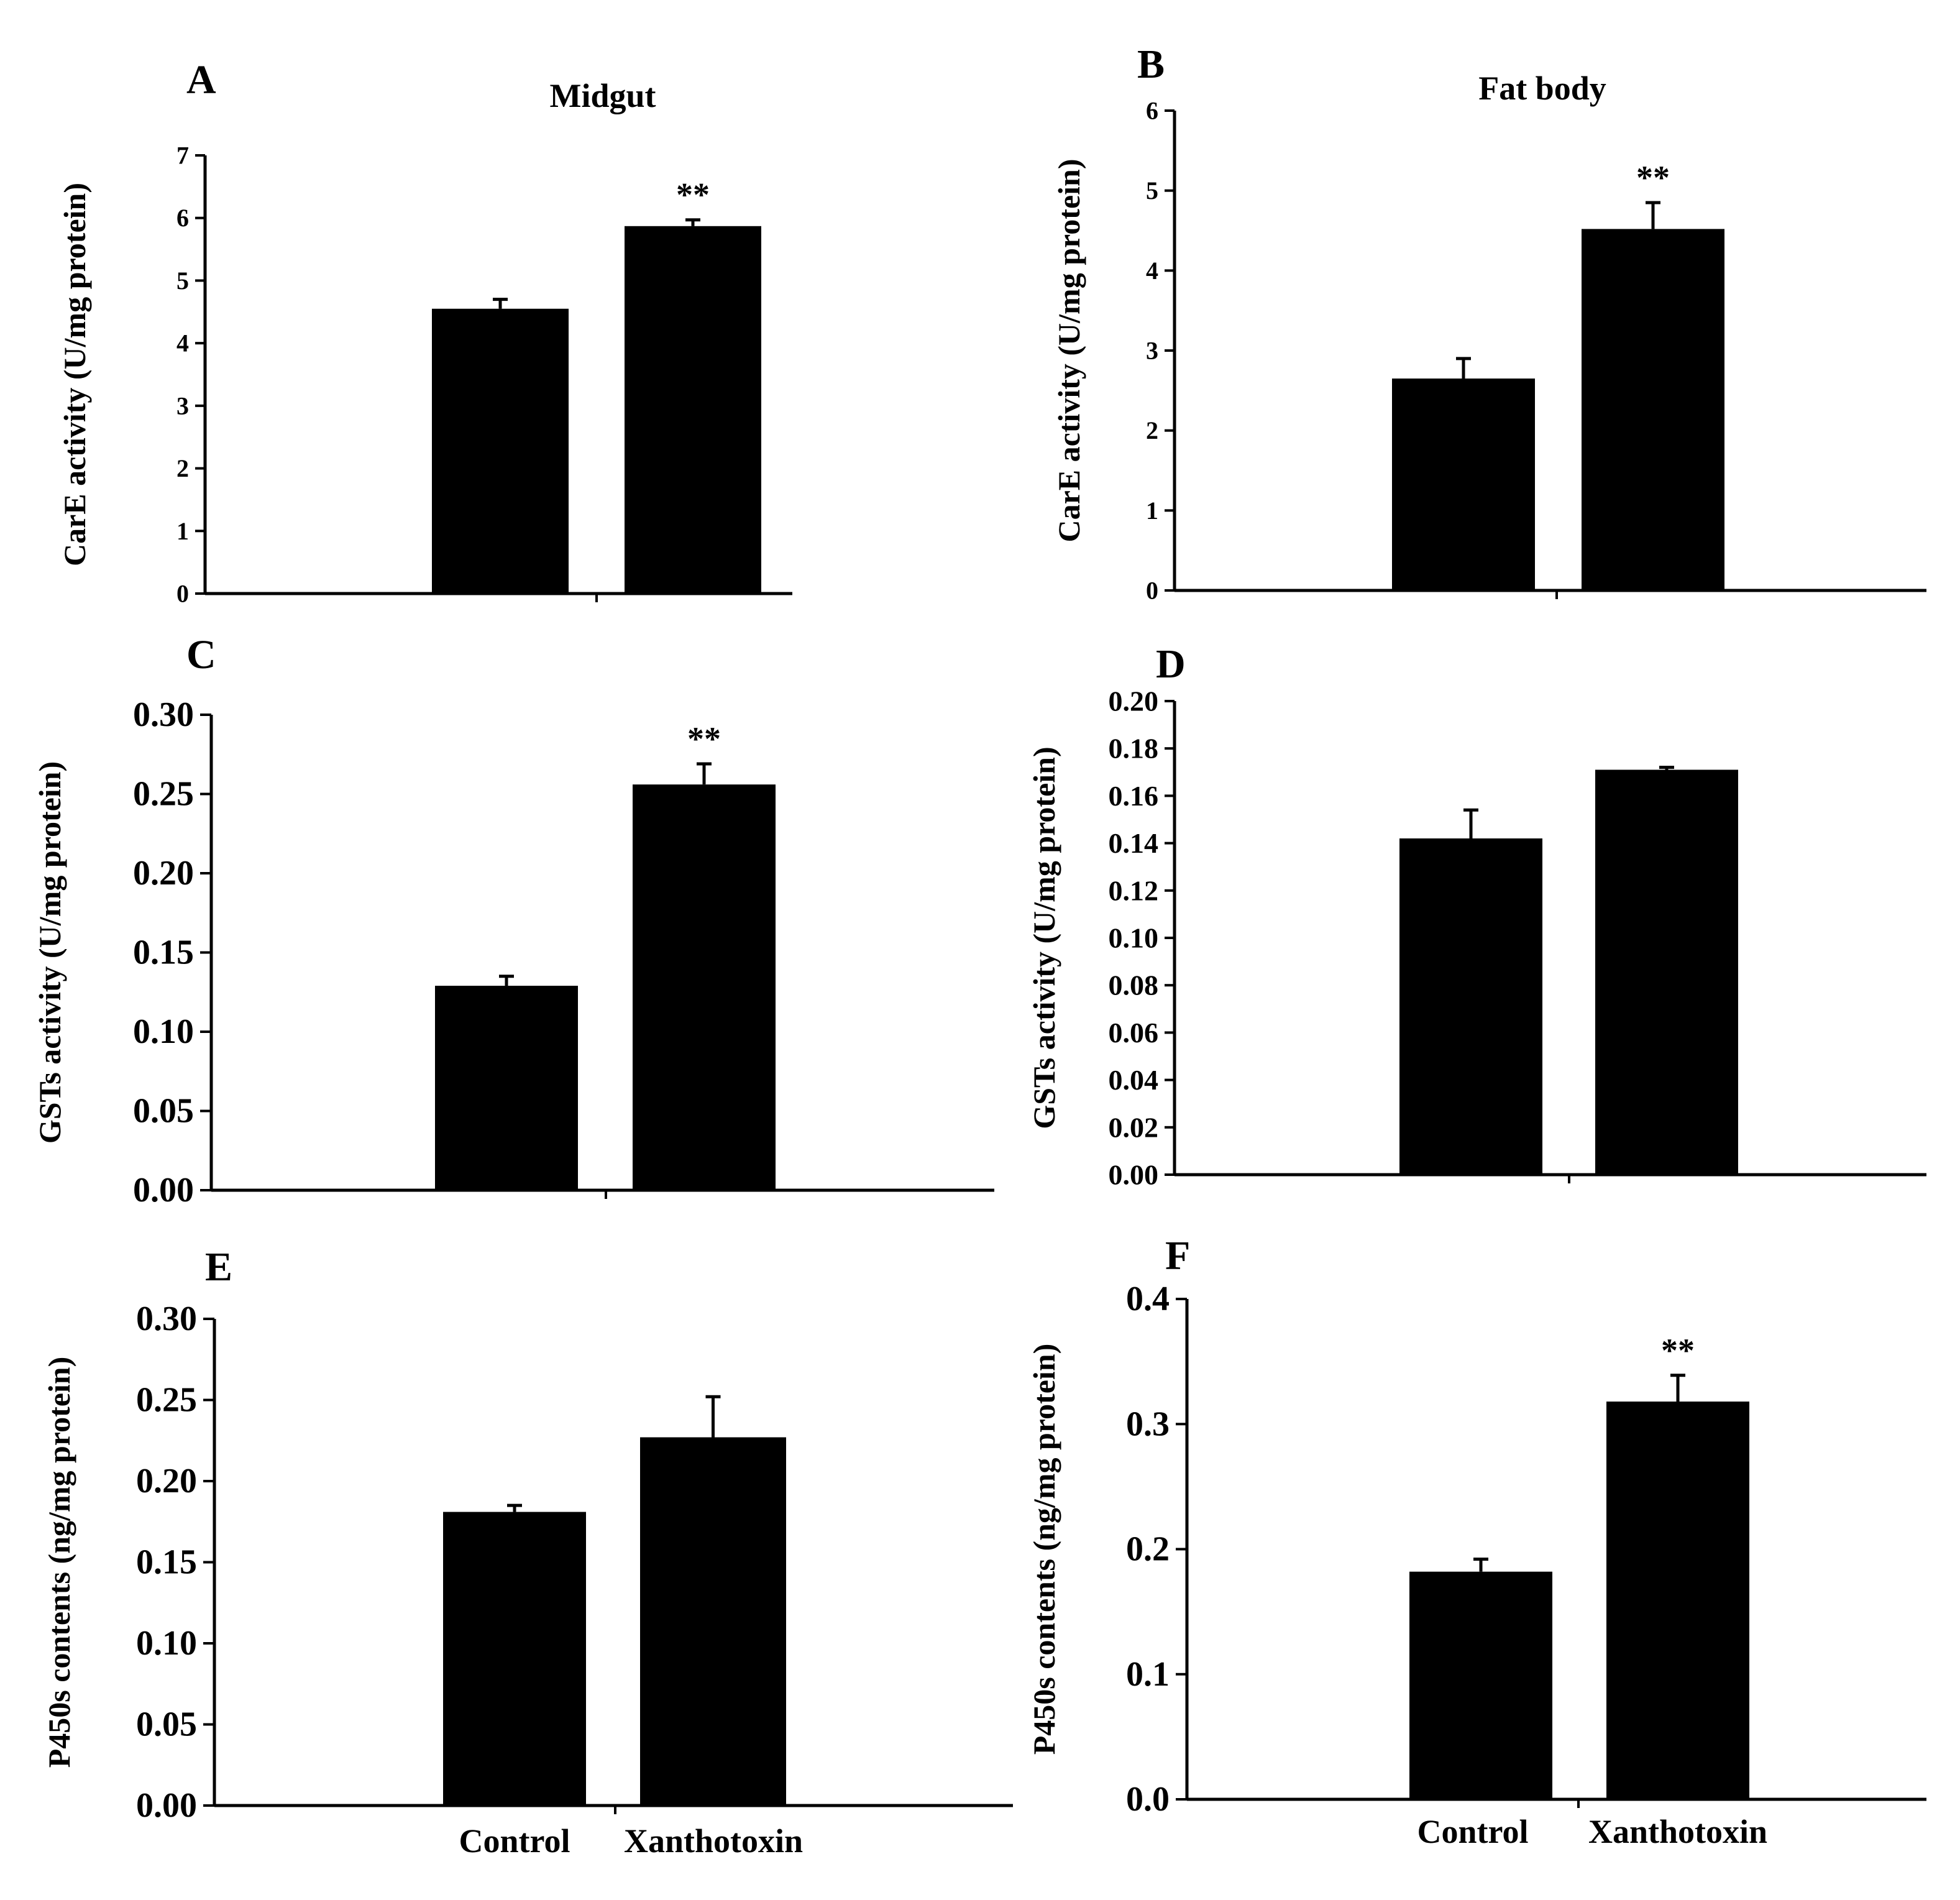  Describe the element at coordinates (201, 80) in the screenshot. I see `panel-letter: A` at that location.